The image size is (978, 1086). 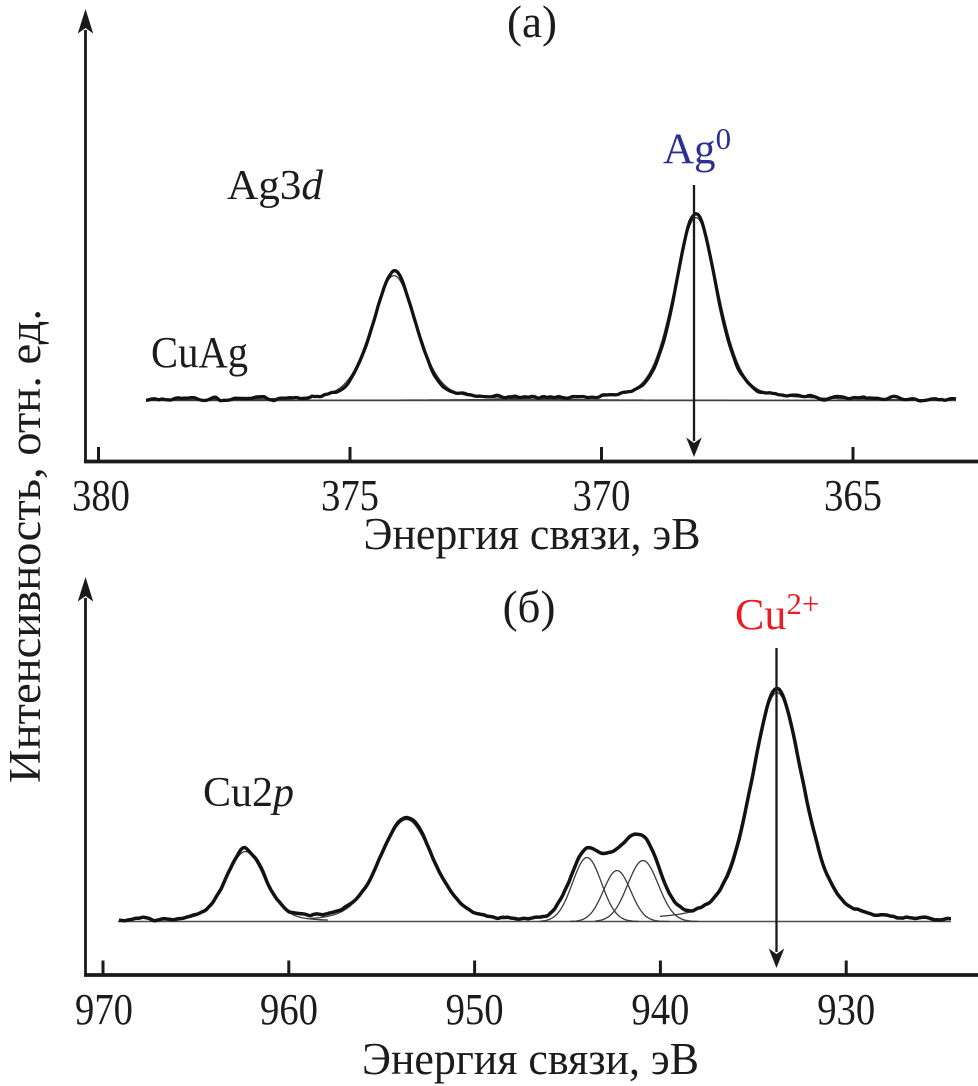 What do you see at coordinates (532, 23) in the screenshot?
I see `svg-text: (a)` at bounding box center [532, 23].